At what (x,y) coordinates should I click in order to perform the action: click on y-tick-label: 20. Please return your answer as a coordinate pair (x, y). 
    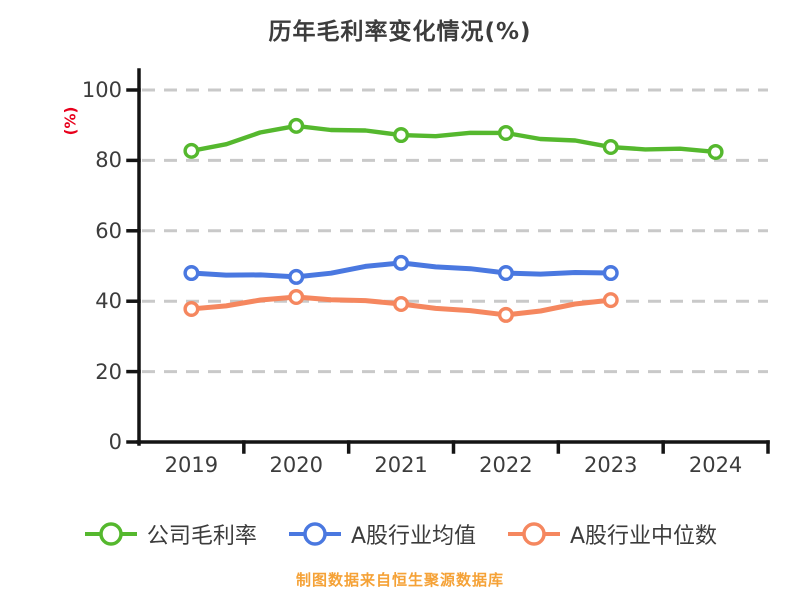
    Looking at the image, I should click on (108, 371).